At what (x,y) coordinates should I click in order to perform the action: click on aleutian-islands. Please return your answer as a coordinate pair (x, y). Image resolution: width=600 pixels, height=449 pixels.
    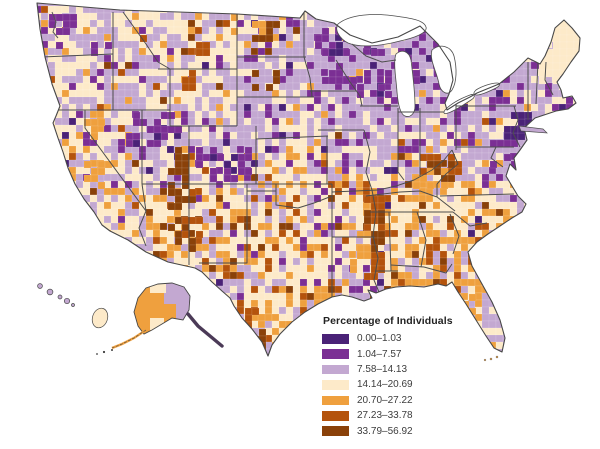
    Looking at the image, I should click on (104, 352).